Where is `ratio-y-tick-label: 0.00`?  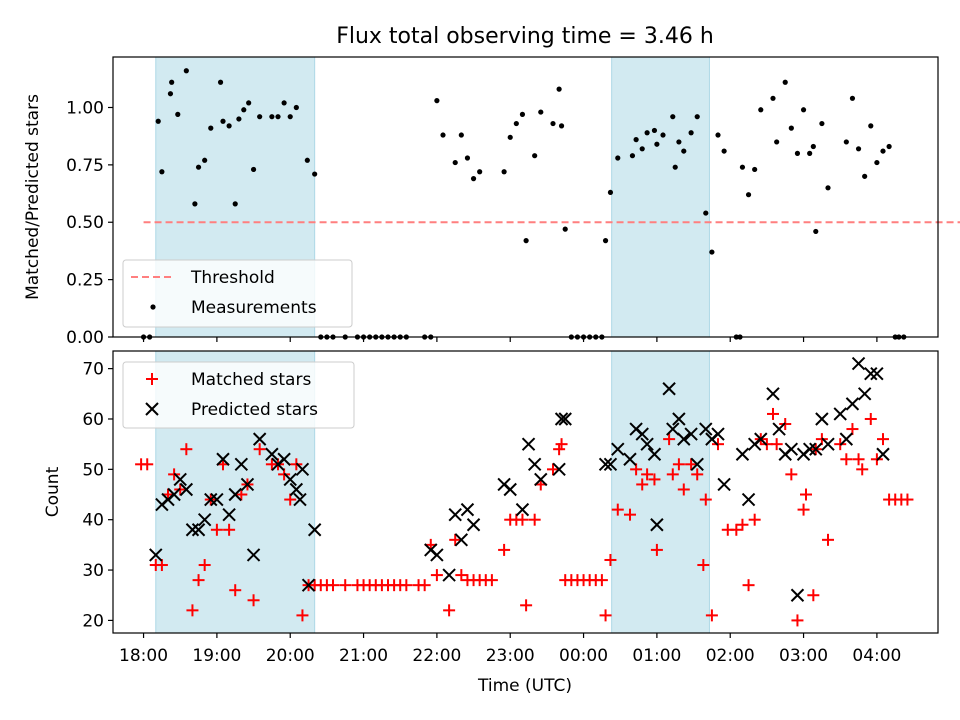 ratio-y-tick-label: 0.00 is located at coordinates (85, 338).